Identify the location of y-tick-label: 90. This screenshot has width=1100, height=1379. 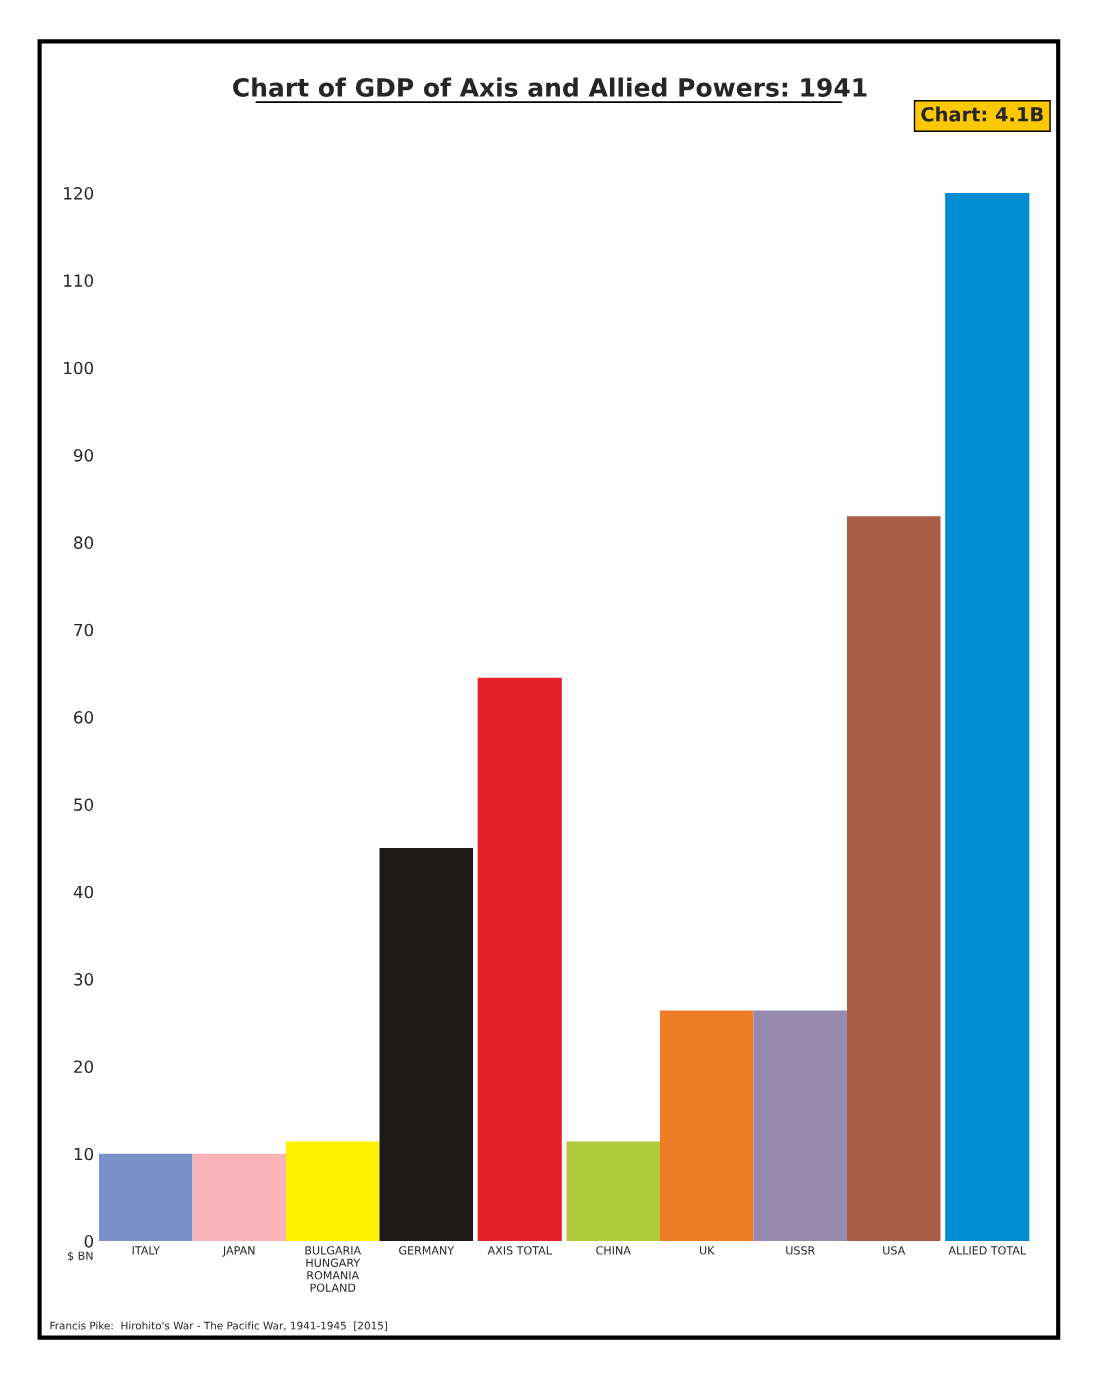
(83, 455).